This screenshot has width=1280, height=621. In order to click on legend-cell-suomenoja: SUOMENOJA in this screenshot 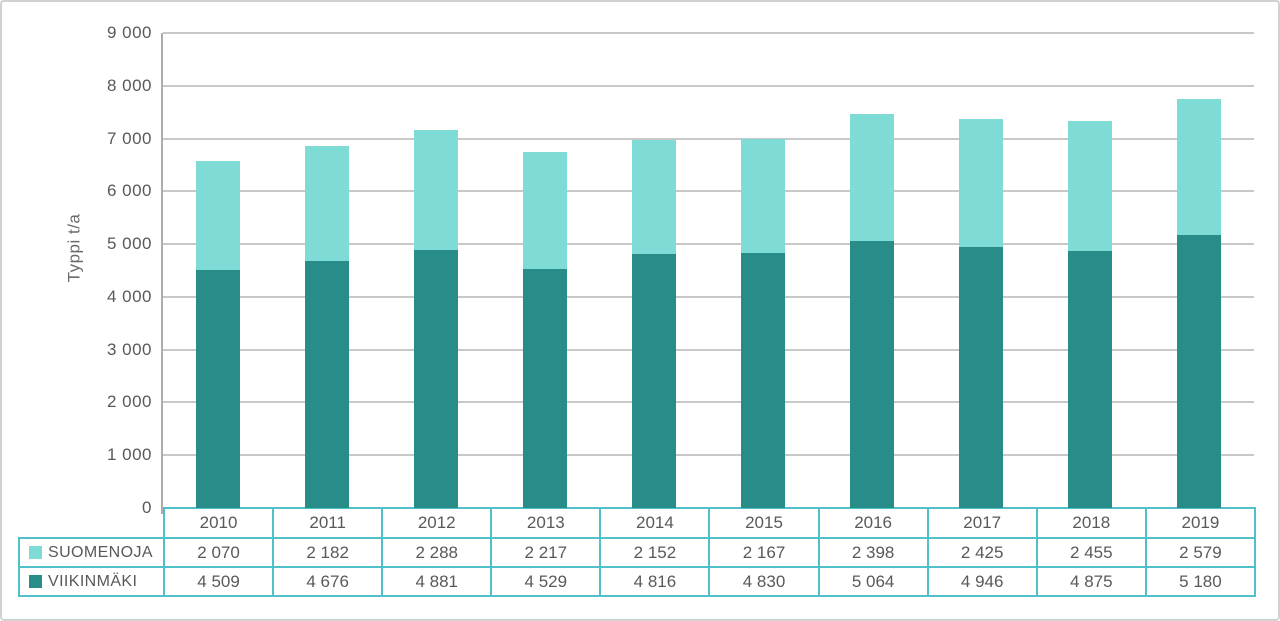, I will do `click(91, 552)`.